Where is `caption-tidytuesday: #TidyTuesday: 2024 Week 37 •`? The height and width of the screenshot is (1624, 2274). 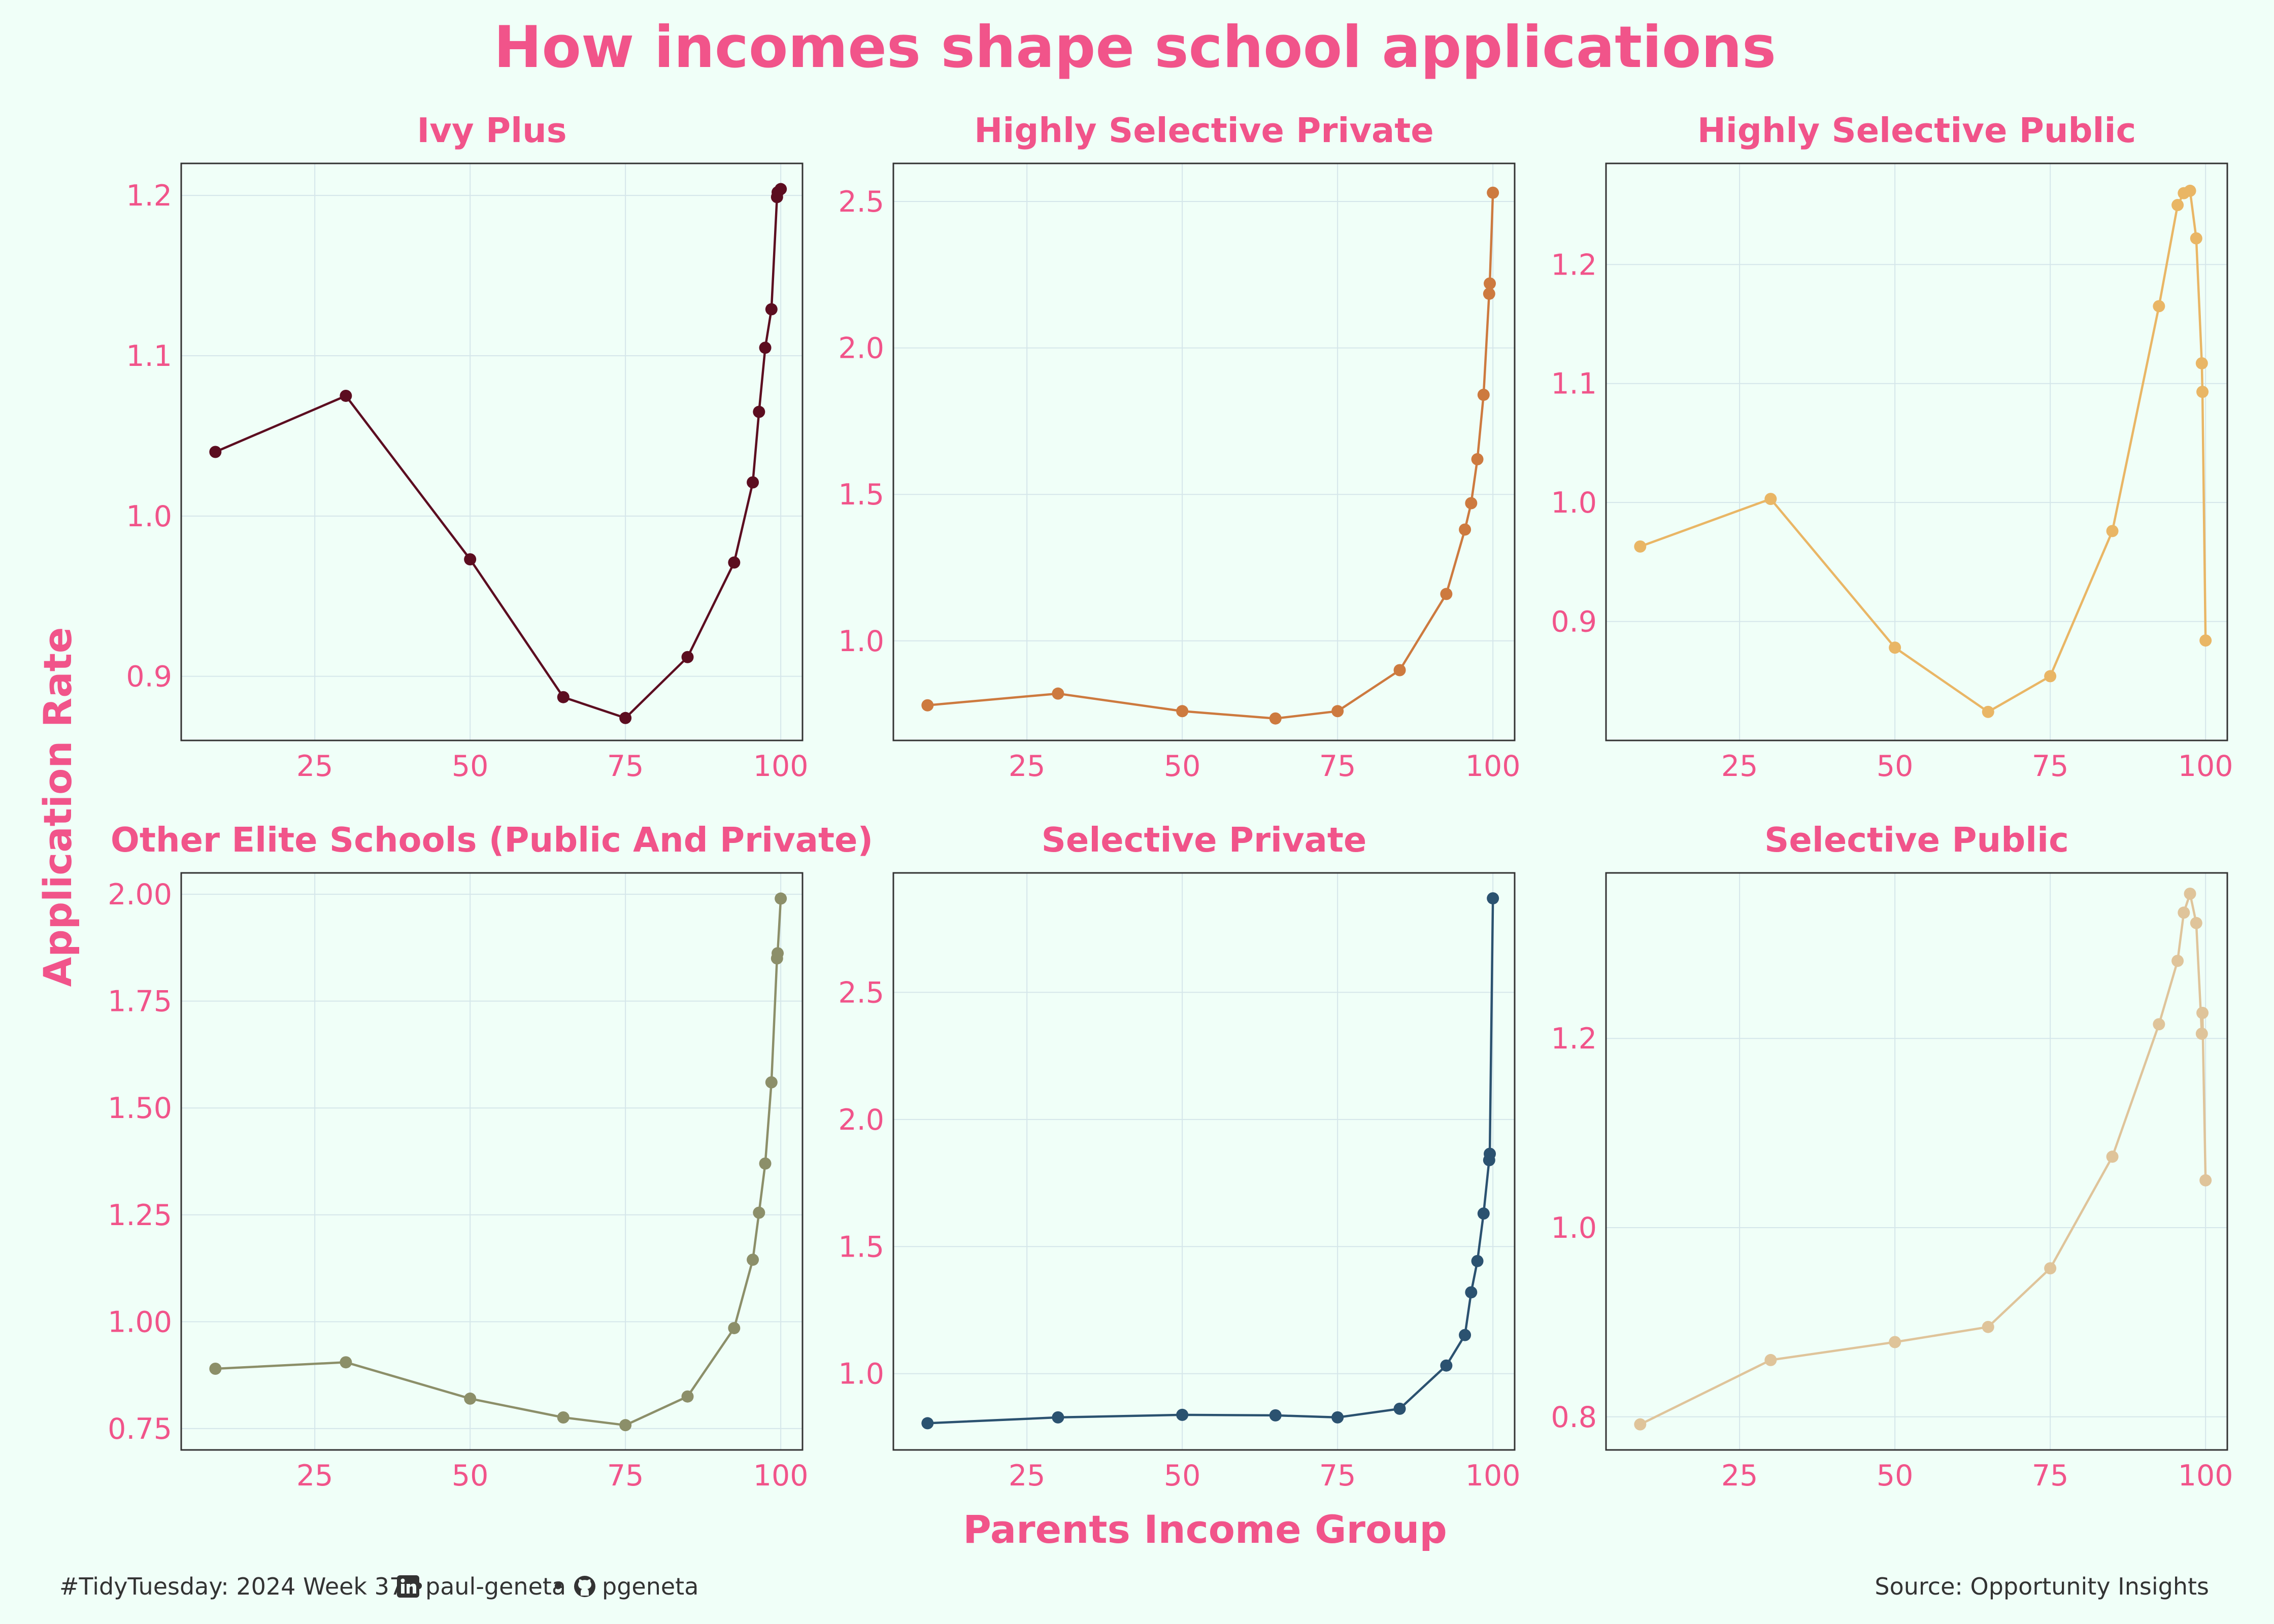 caption-tidytuesday: #TidyTuesday: 2024 Week 37 • is located at coordinates (242, 1586).